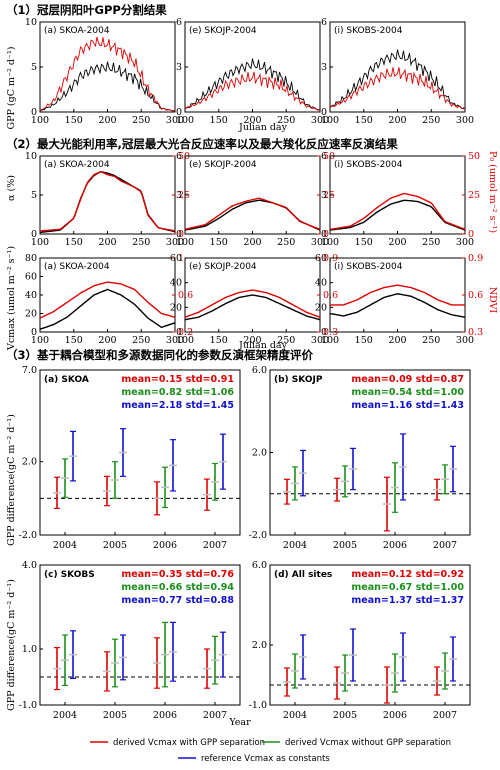  I want to click on stat-text: mean=0.82 std=1.06, so click(177, 392).